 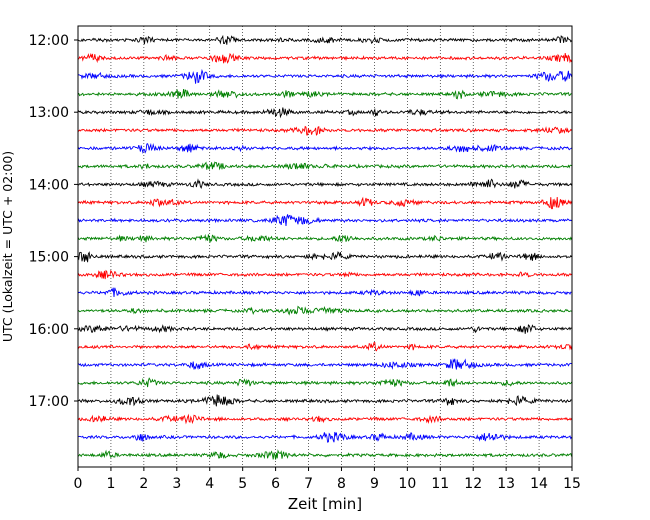 What do you see at coordinates (341, 484) in the screenshot?
I see `x-tick-label: 8` at bounding box center [341, 484].